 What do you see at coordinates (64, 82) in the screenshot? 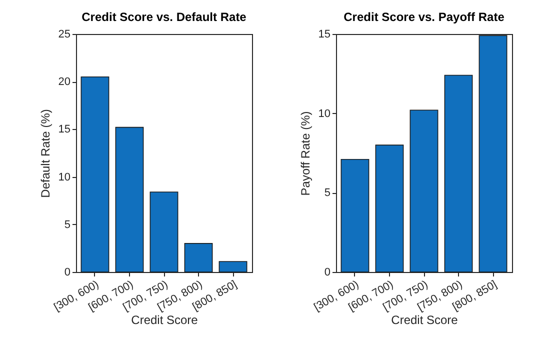
I see `y-tick-label: 20` at bounding box center [64, 82].